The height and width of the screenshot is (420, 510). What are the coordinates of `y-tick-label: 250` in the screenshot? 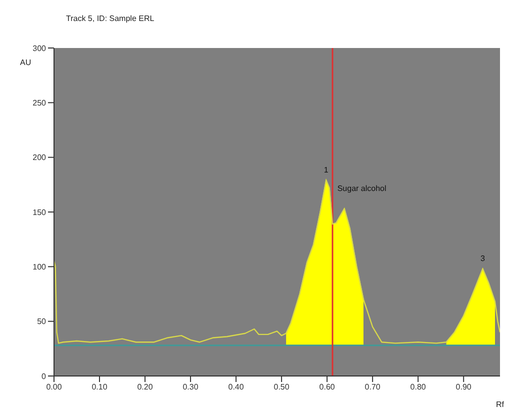 It's located at (39, 103).